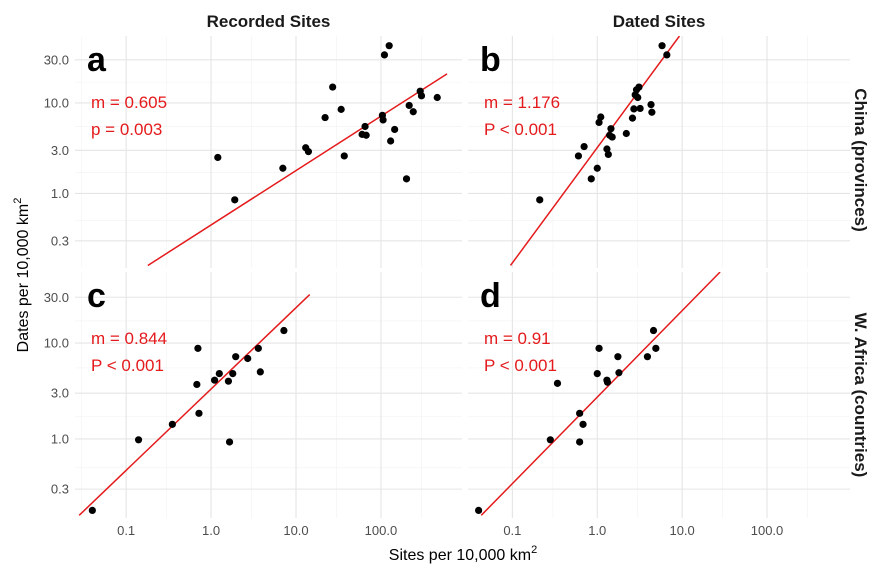 The height and width of the screenshot is (573, 870). Describe the element at coordinates (659, 21) in the screenshot. I see `column-strip-dated-sites: Dated Sites` at that location.